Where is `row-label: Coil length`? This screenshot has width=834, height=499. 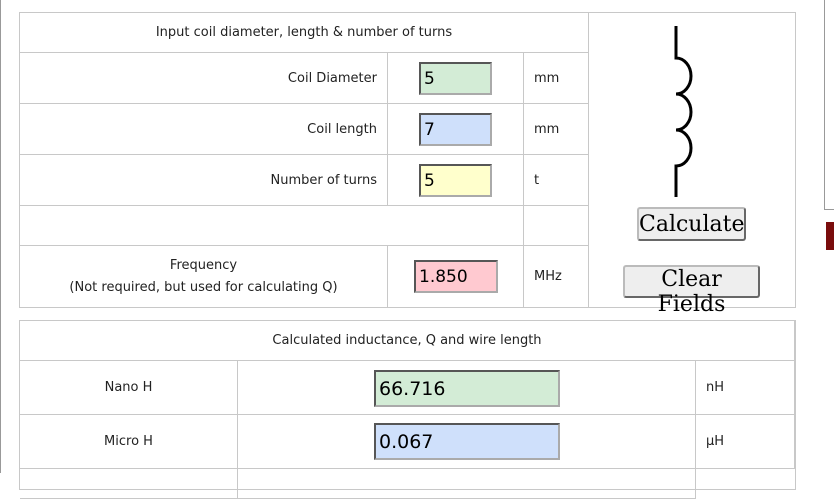
row-label: Coil length is located at coordinates (204, 129).